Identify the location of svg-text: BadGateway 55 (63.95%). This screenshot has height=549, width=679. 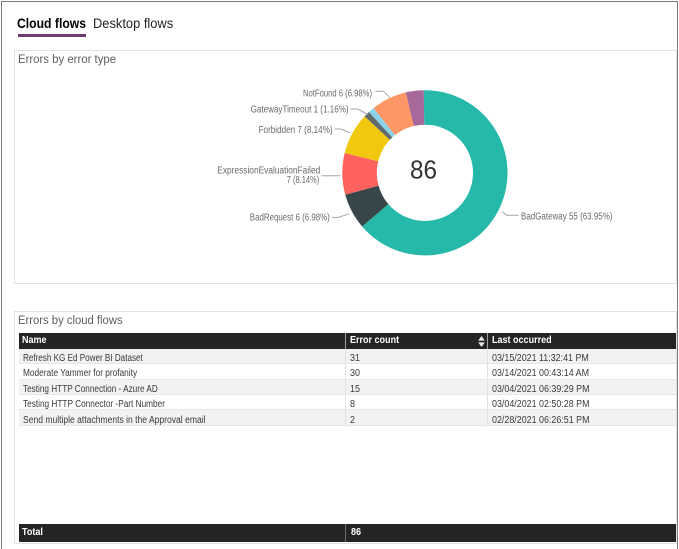
(567, 217).